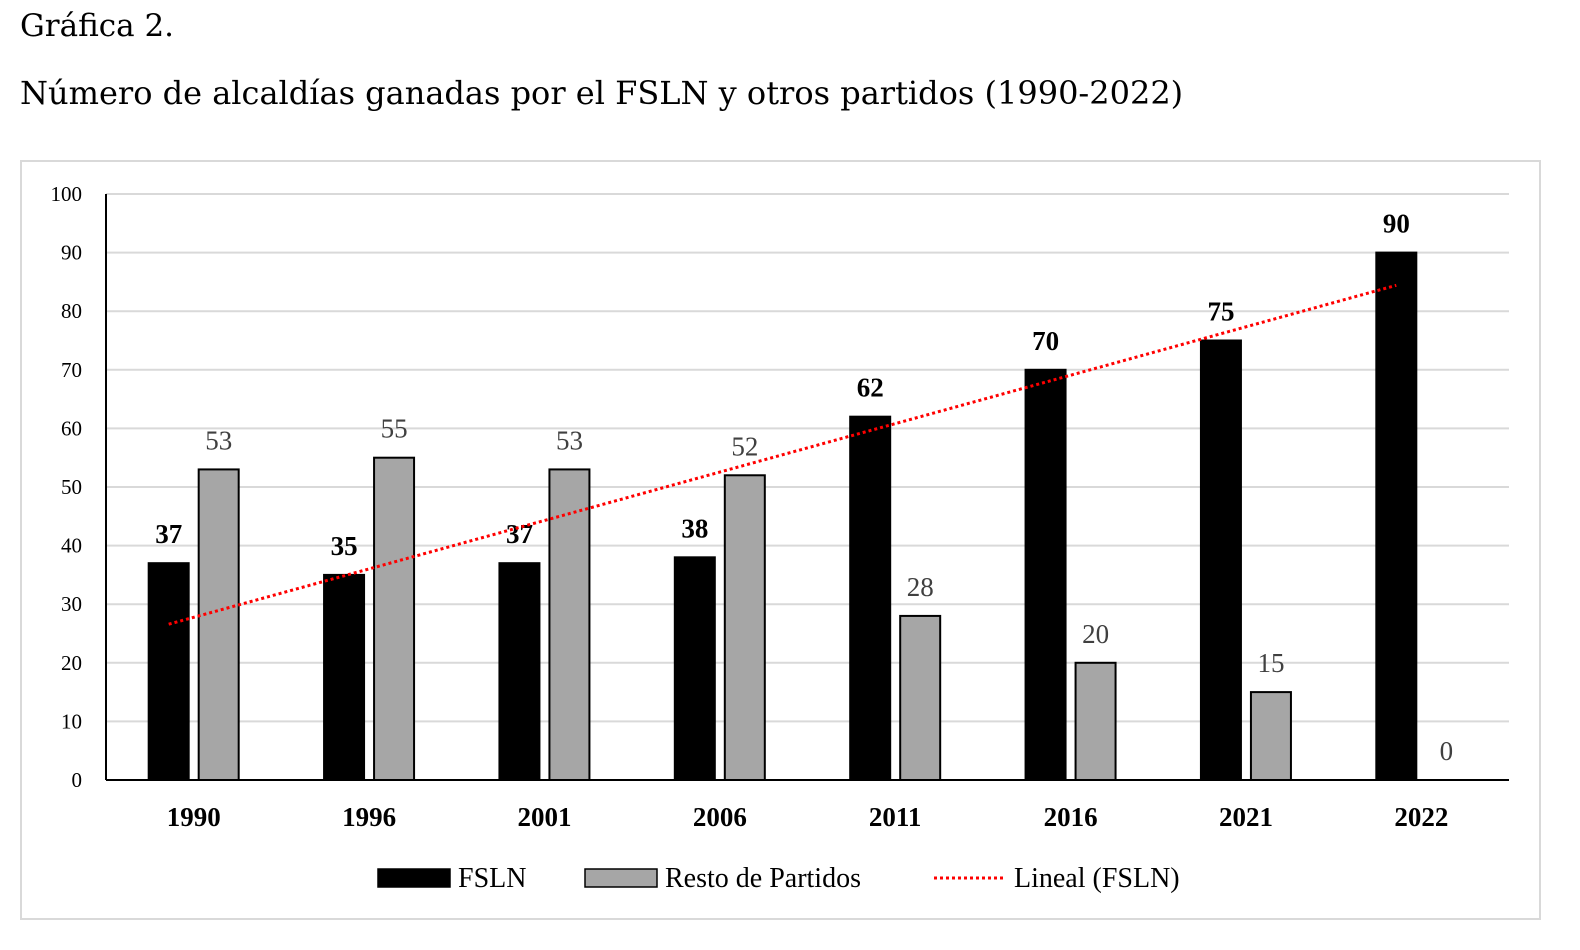  I want to click on data-label-resto: 15, so click(1270, 663).